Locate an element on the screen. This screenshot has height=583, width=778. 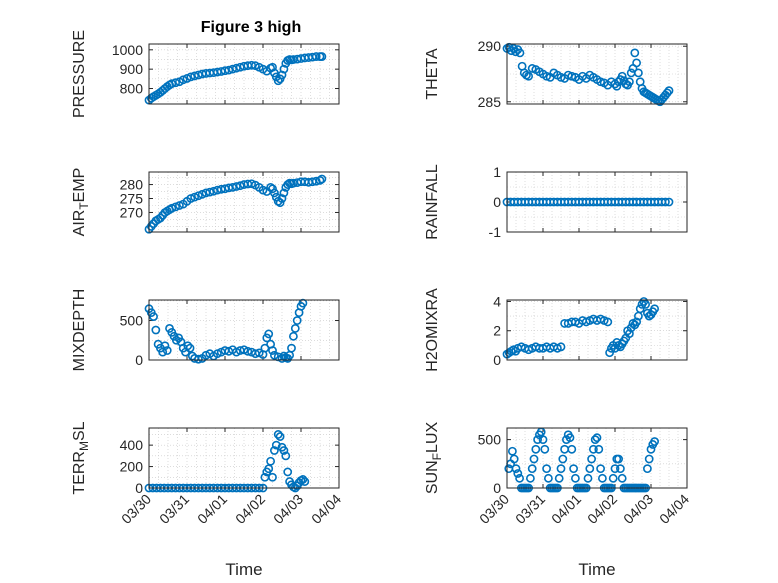
y-tick-label: 200 is located at coordinates (132, 467).